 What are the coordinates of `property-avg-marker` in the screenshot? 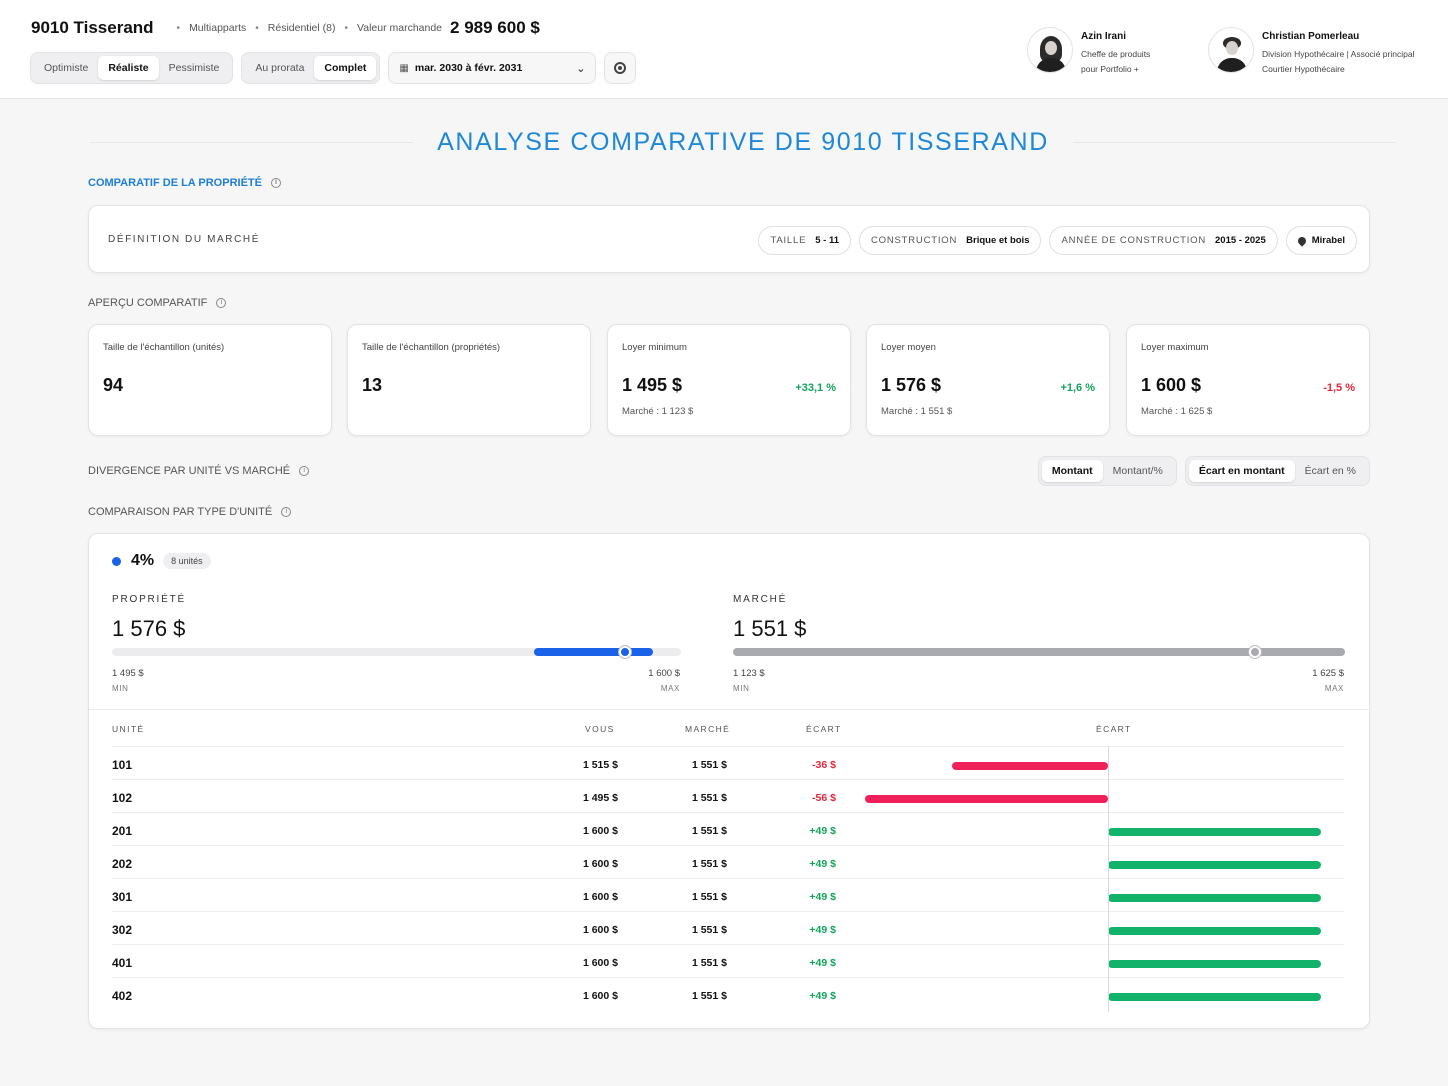 It's located at (625, 652).